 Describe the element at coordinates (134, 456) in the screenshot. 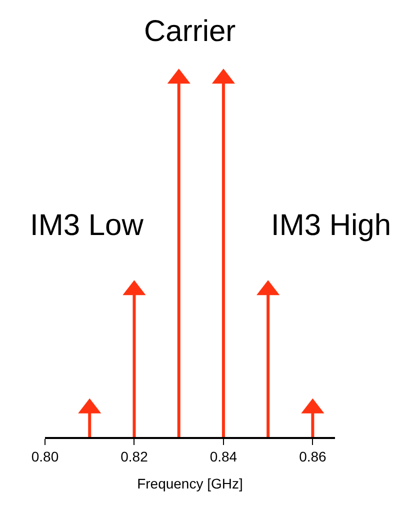

I see `x-tick-label: 0.82` at that location.